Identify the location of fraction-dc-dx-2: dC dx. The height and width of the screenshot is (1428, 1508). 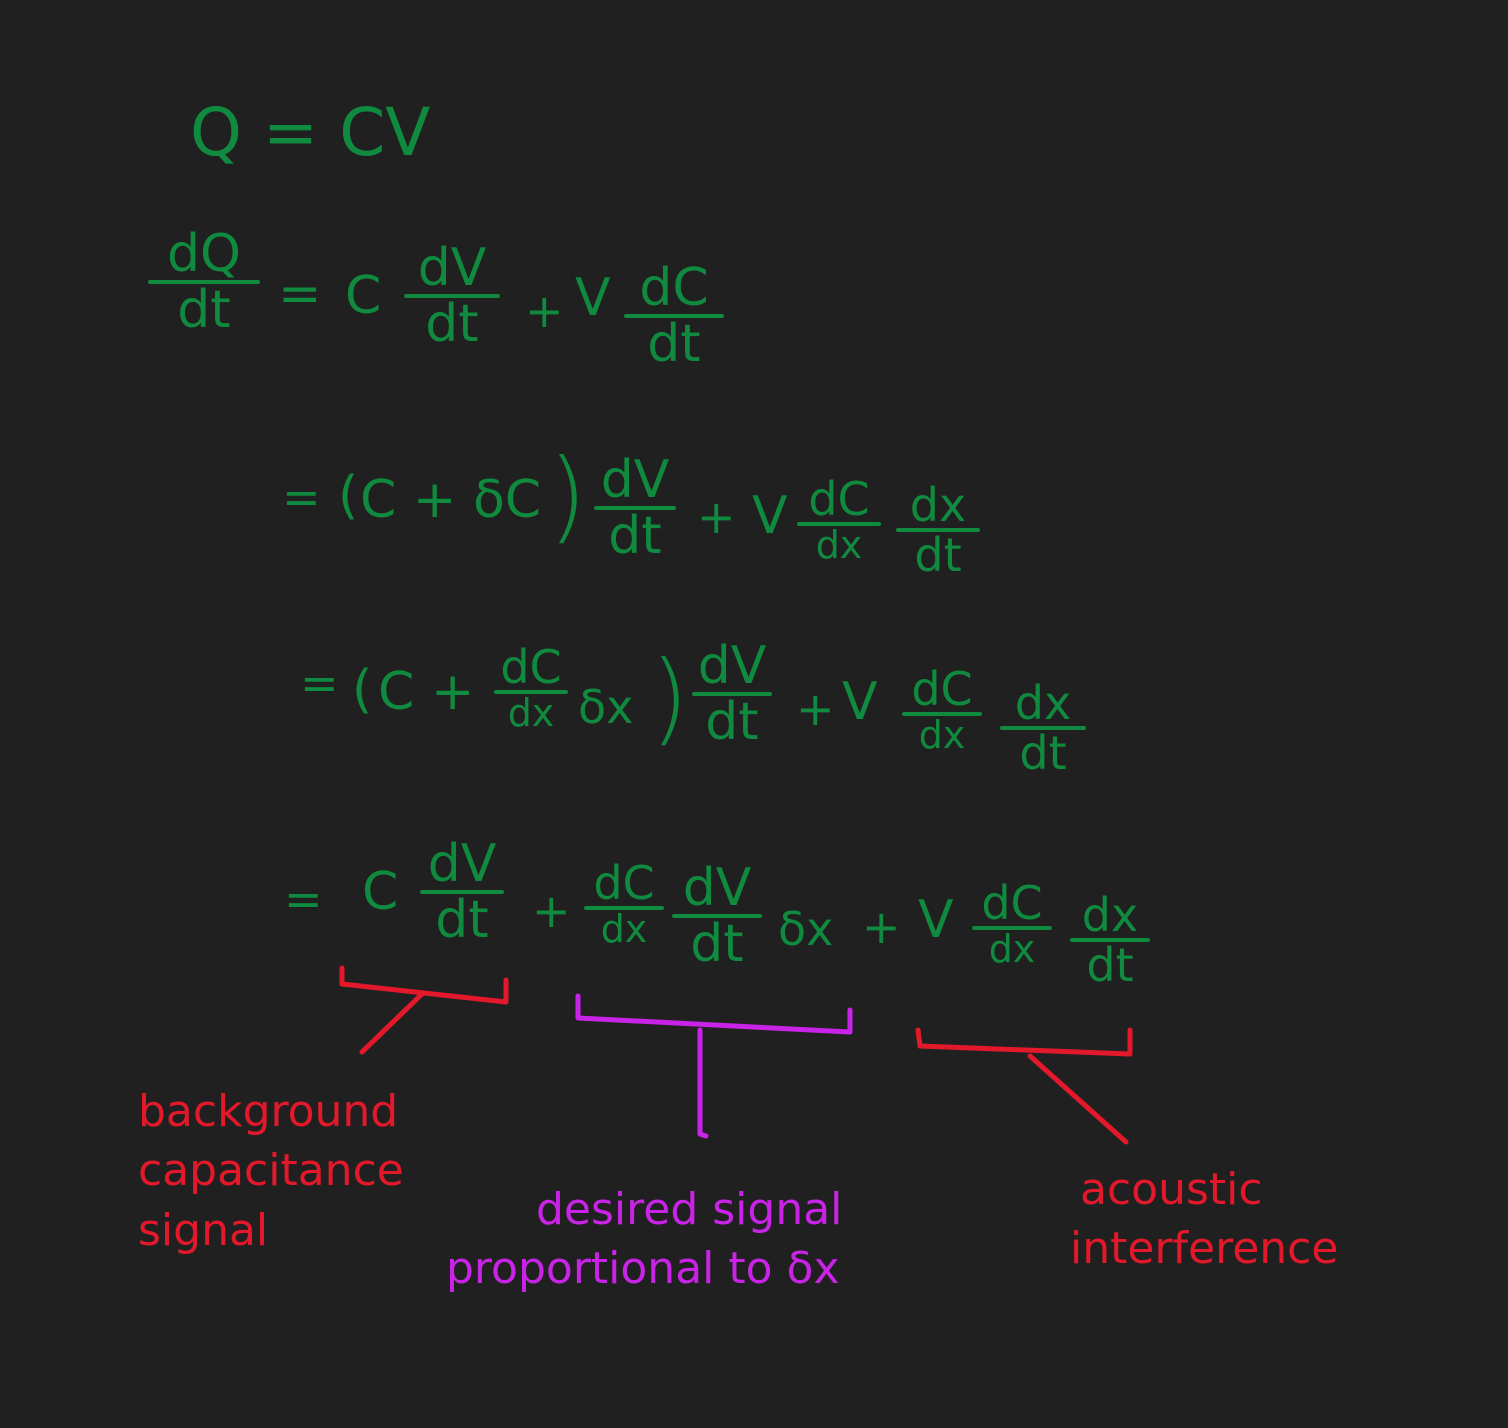
(1012, 924).